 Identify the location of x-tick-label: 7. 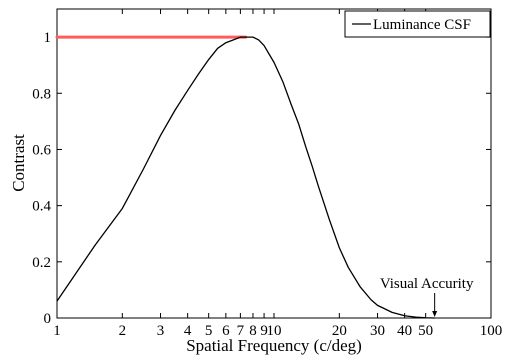
(241, 331).